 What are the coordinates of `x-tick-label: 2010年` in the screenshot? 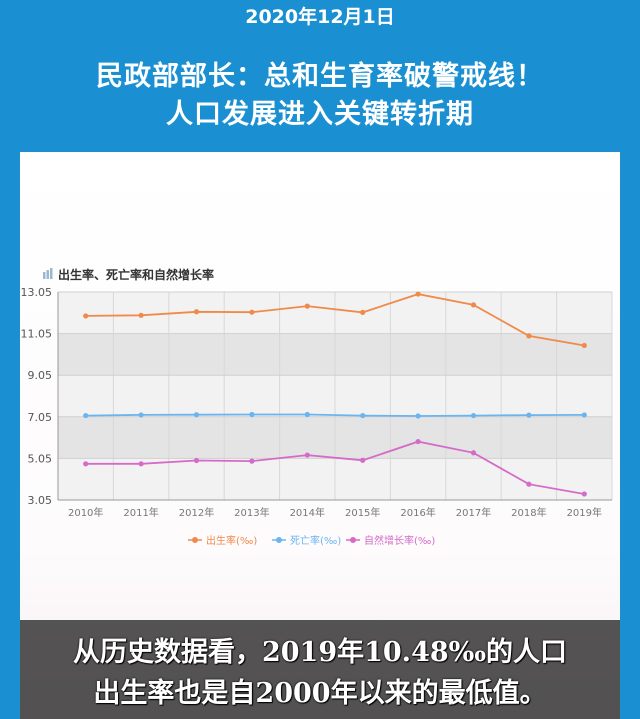 It's located at (85, 512).